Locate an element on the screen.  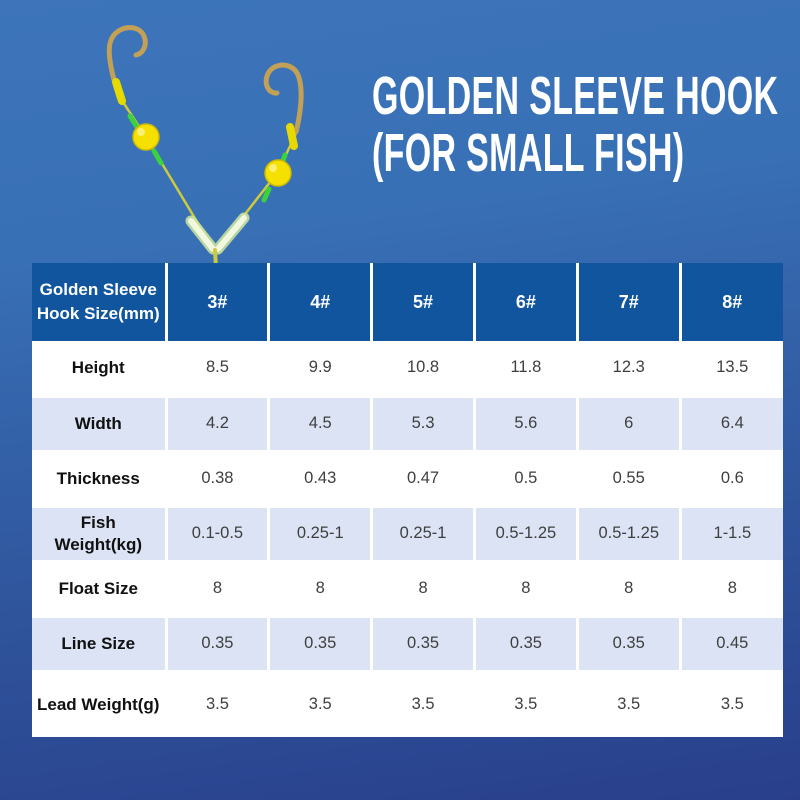
spec-row: Lead Weight(g) 3.5 3.5 3.5 3.5 3.5 3.5 is located at coordinates (407, 704).